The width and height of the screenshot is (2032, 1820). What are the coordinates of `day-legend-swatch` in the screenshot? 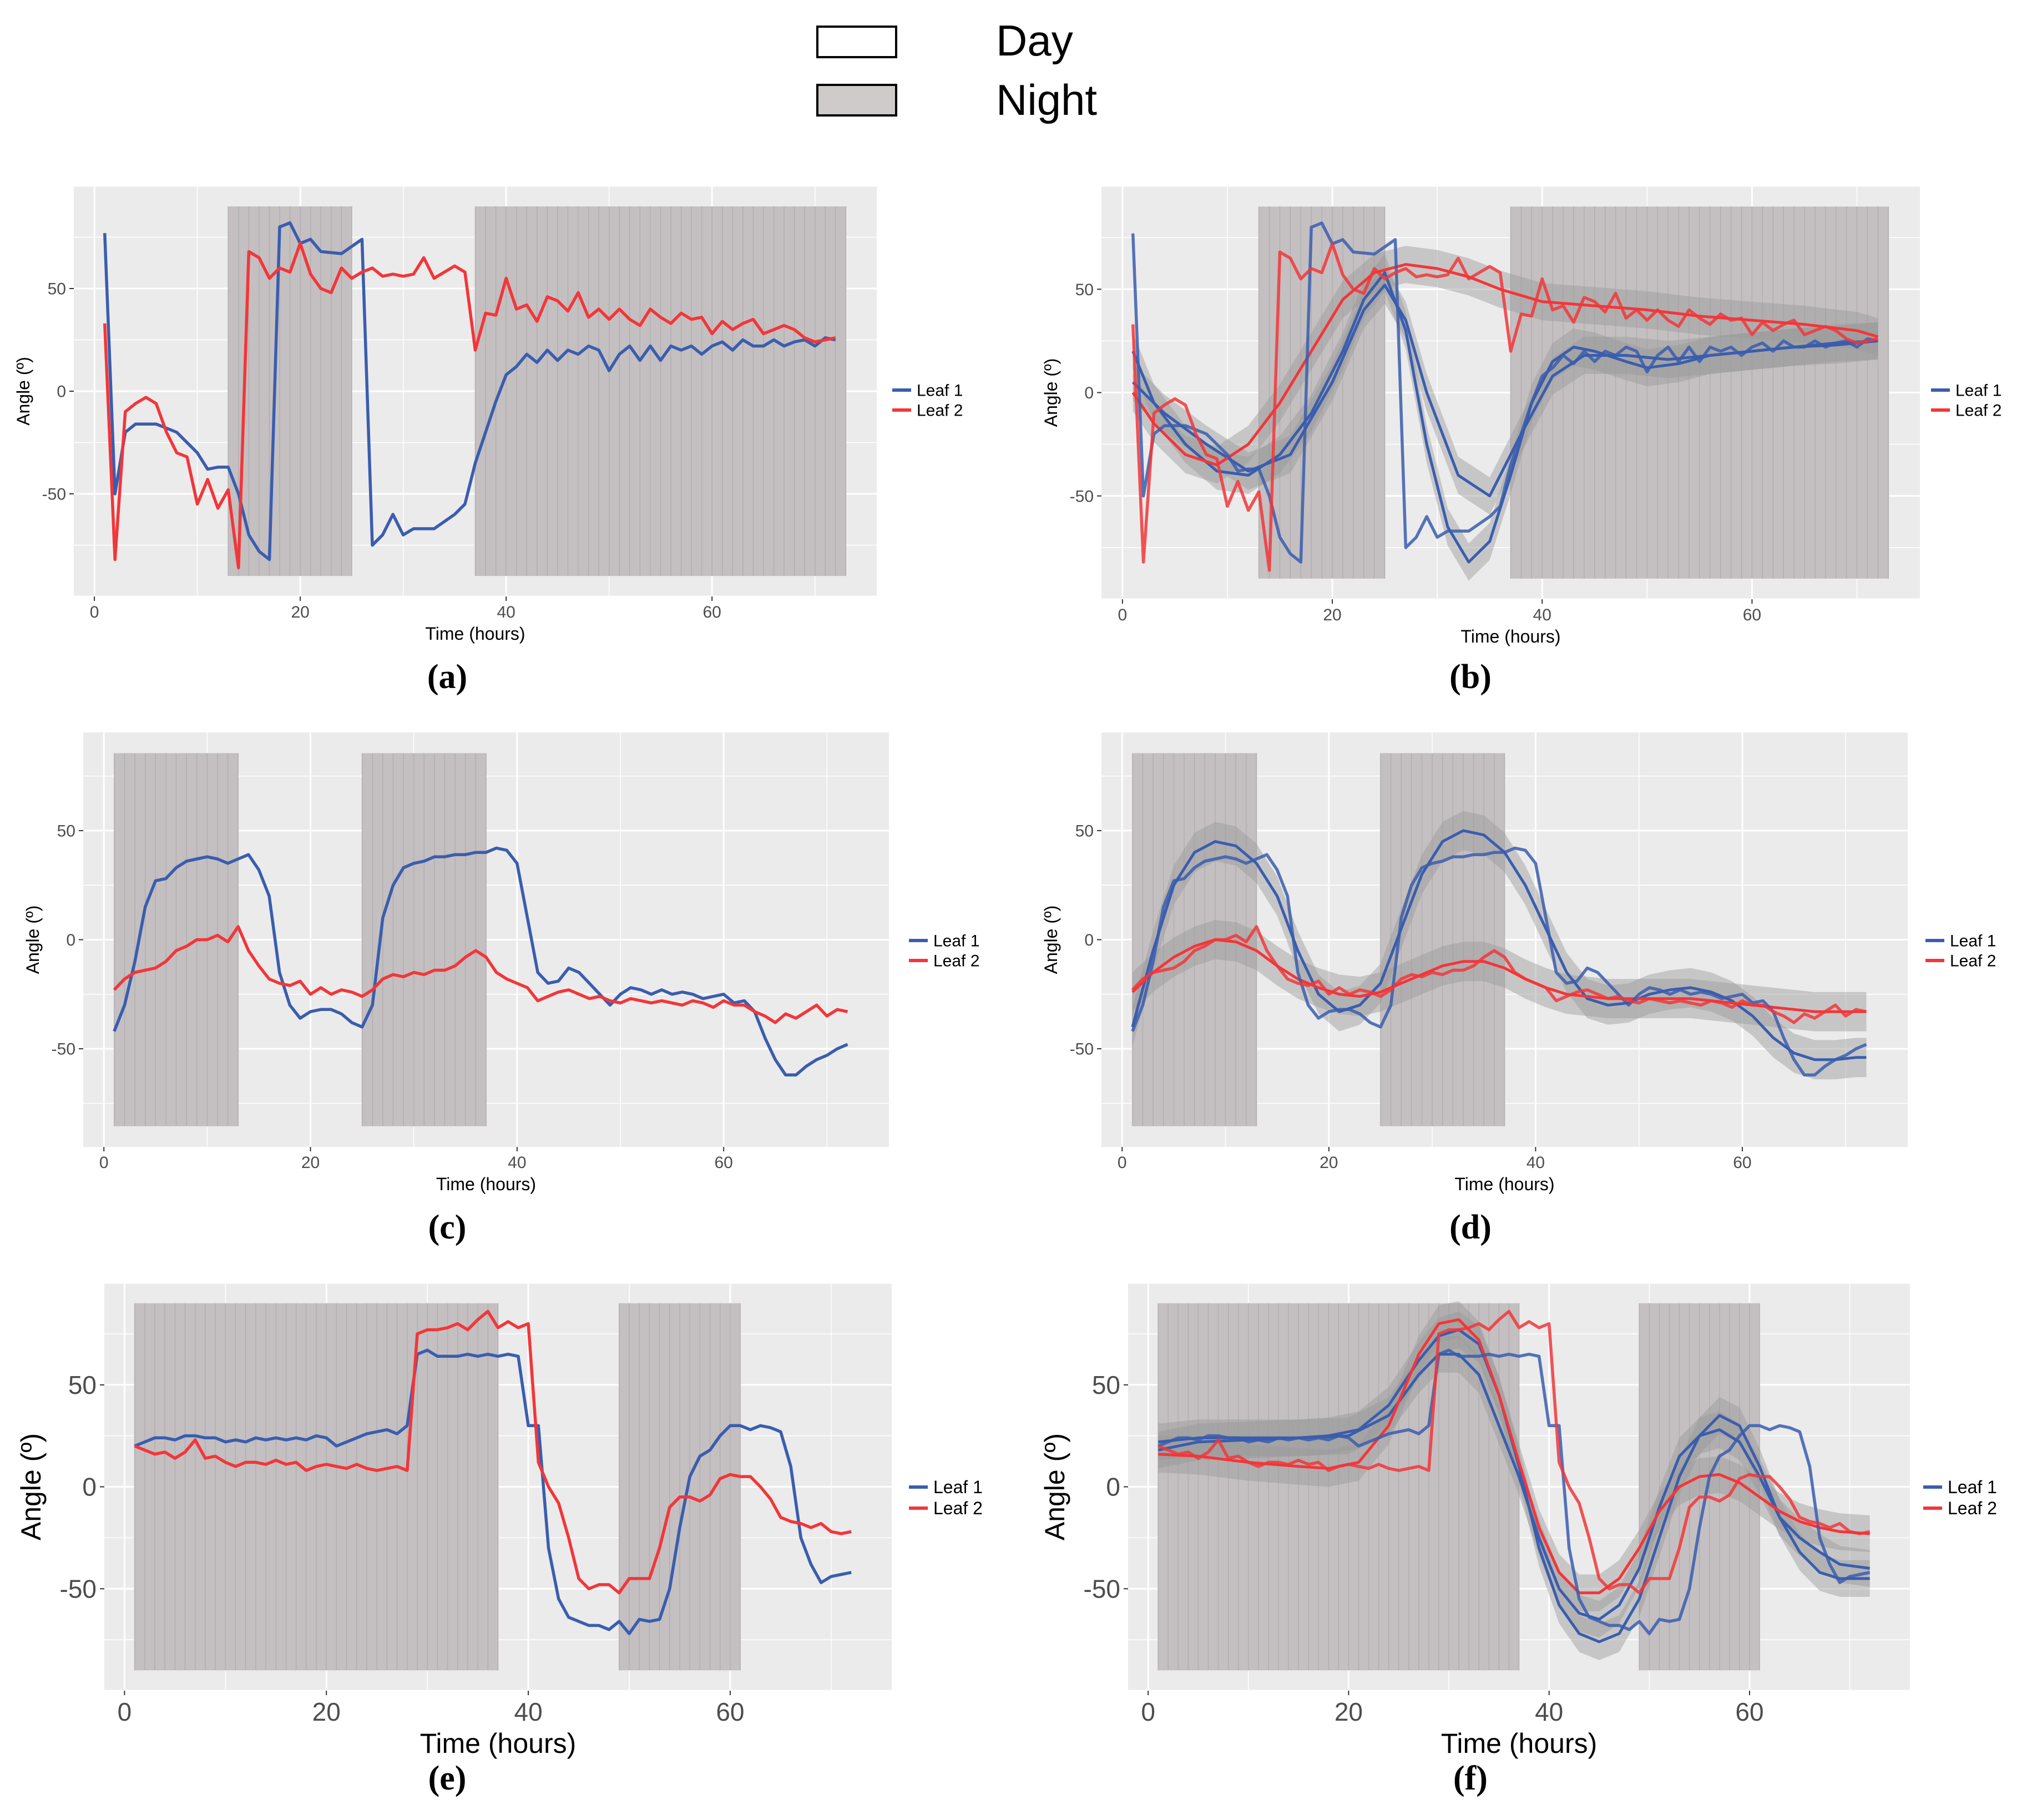 It's located at (856, 42).